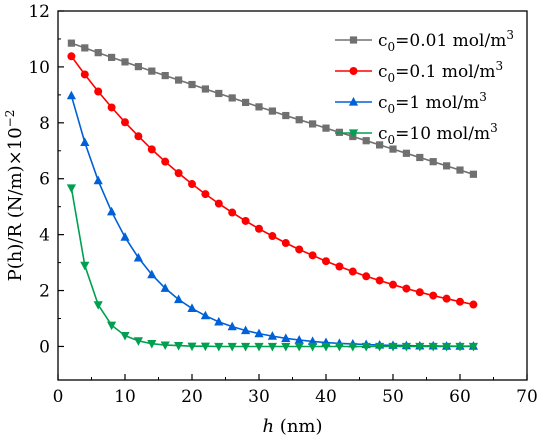 This screenshot has height=442, width=550. What do you see at coordinates (44, 236) in the screenshot?
I see `y-tick-label: 4` at bounding box center [44, 236].